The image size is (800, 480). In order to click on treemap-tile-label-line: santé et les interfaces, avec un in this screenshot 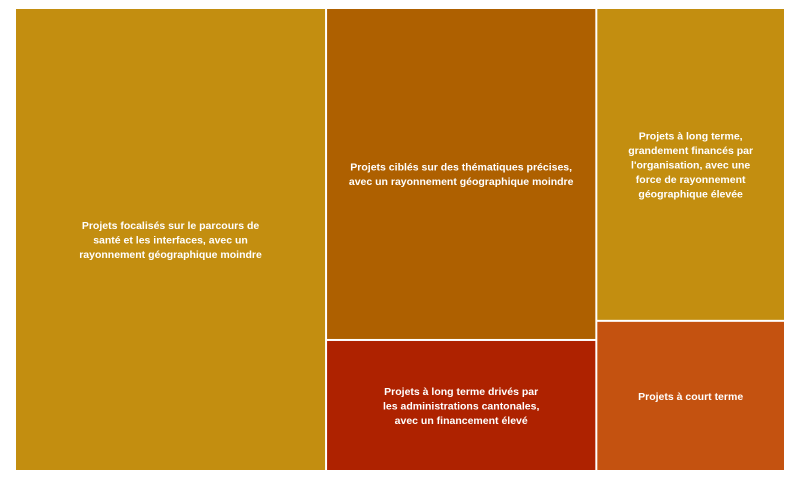, I will do `click(170, 241)`.